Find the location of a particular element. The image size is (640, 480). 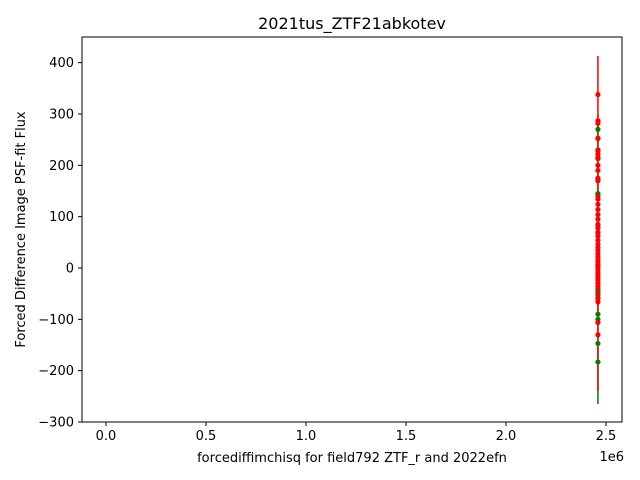

x-offset-label: 1e6 is located at coordinates (611, 457).